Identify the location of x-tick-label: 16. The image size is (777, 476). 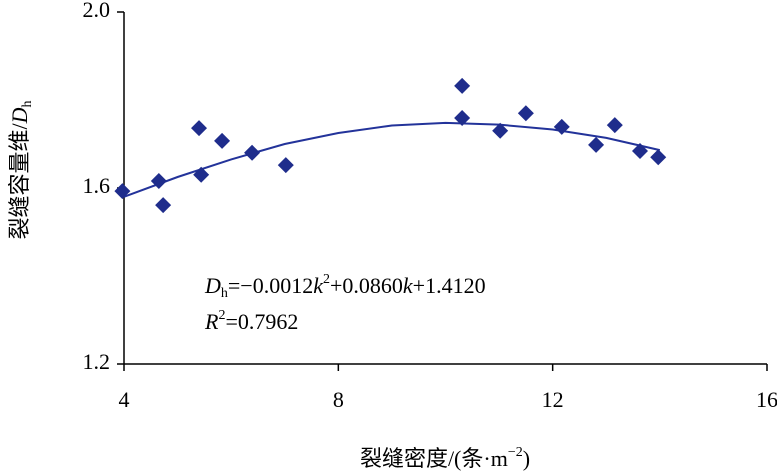
(766, 399).